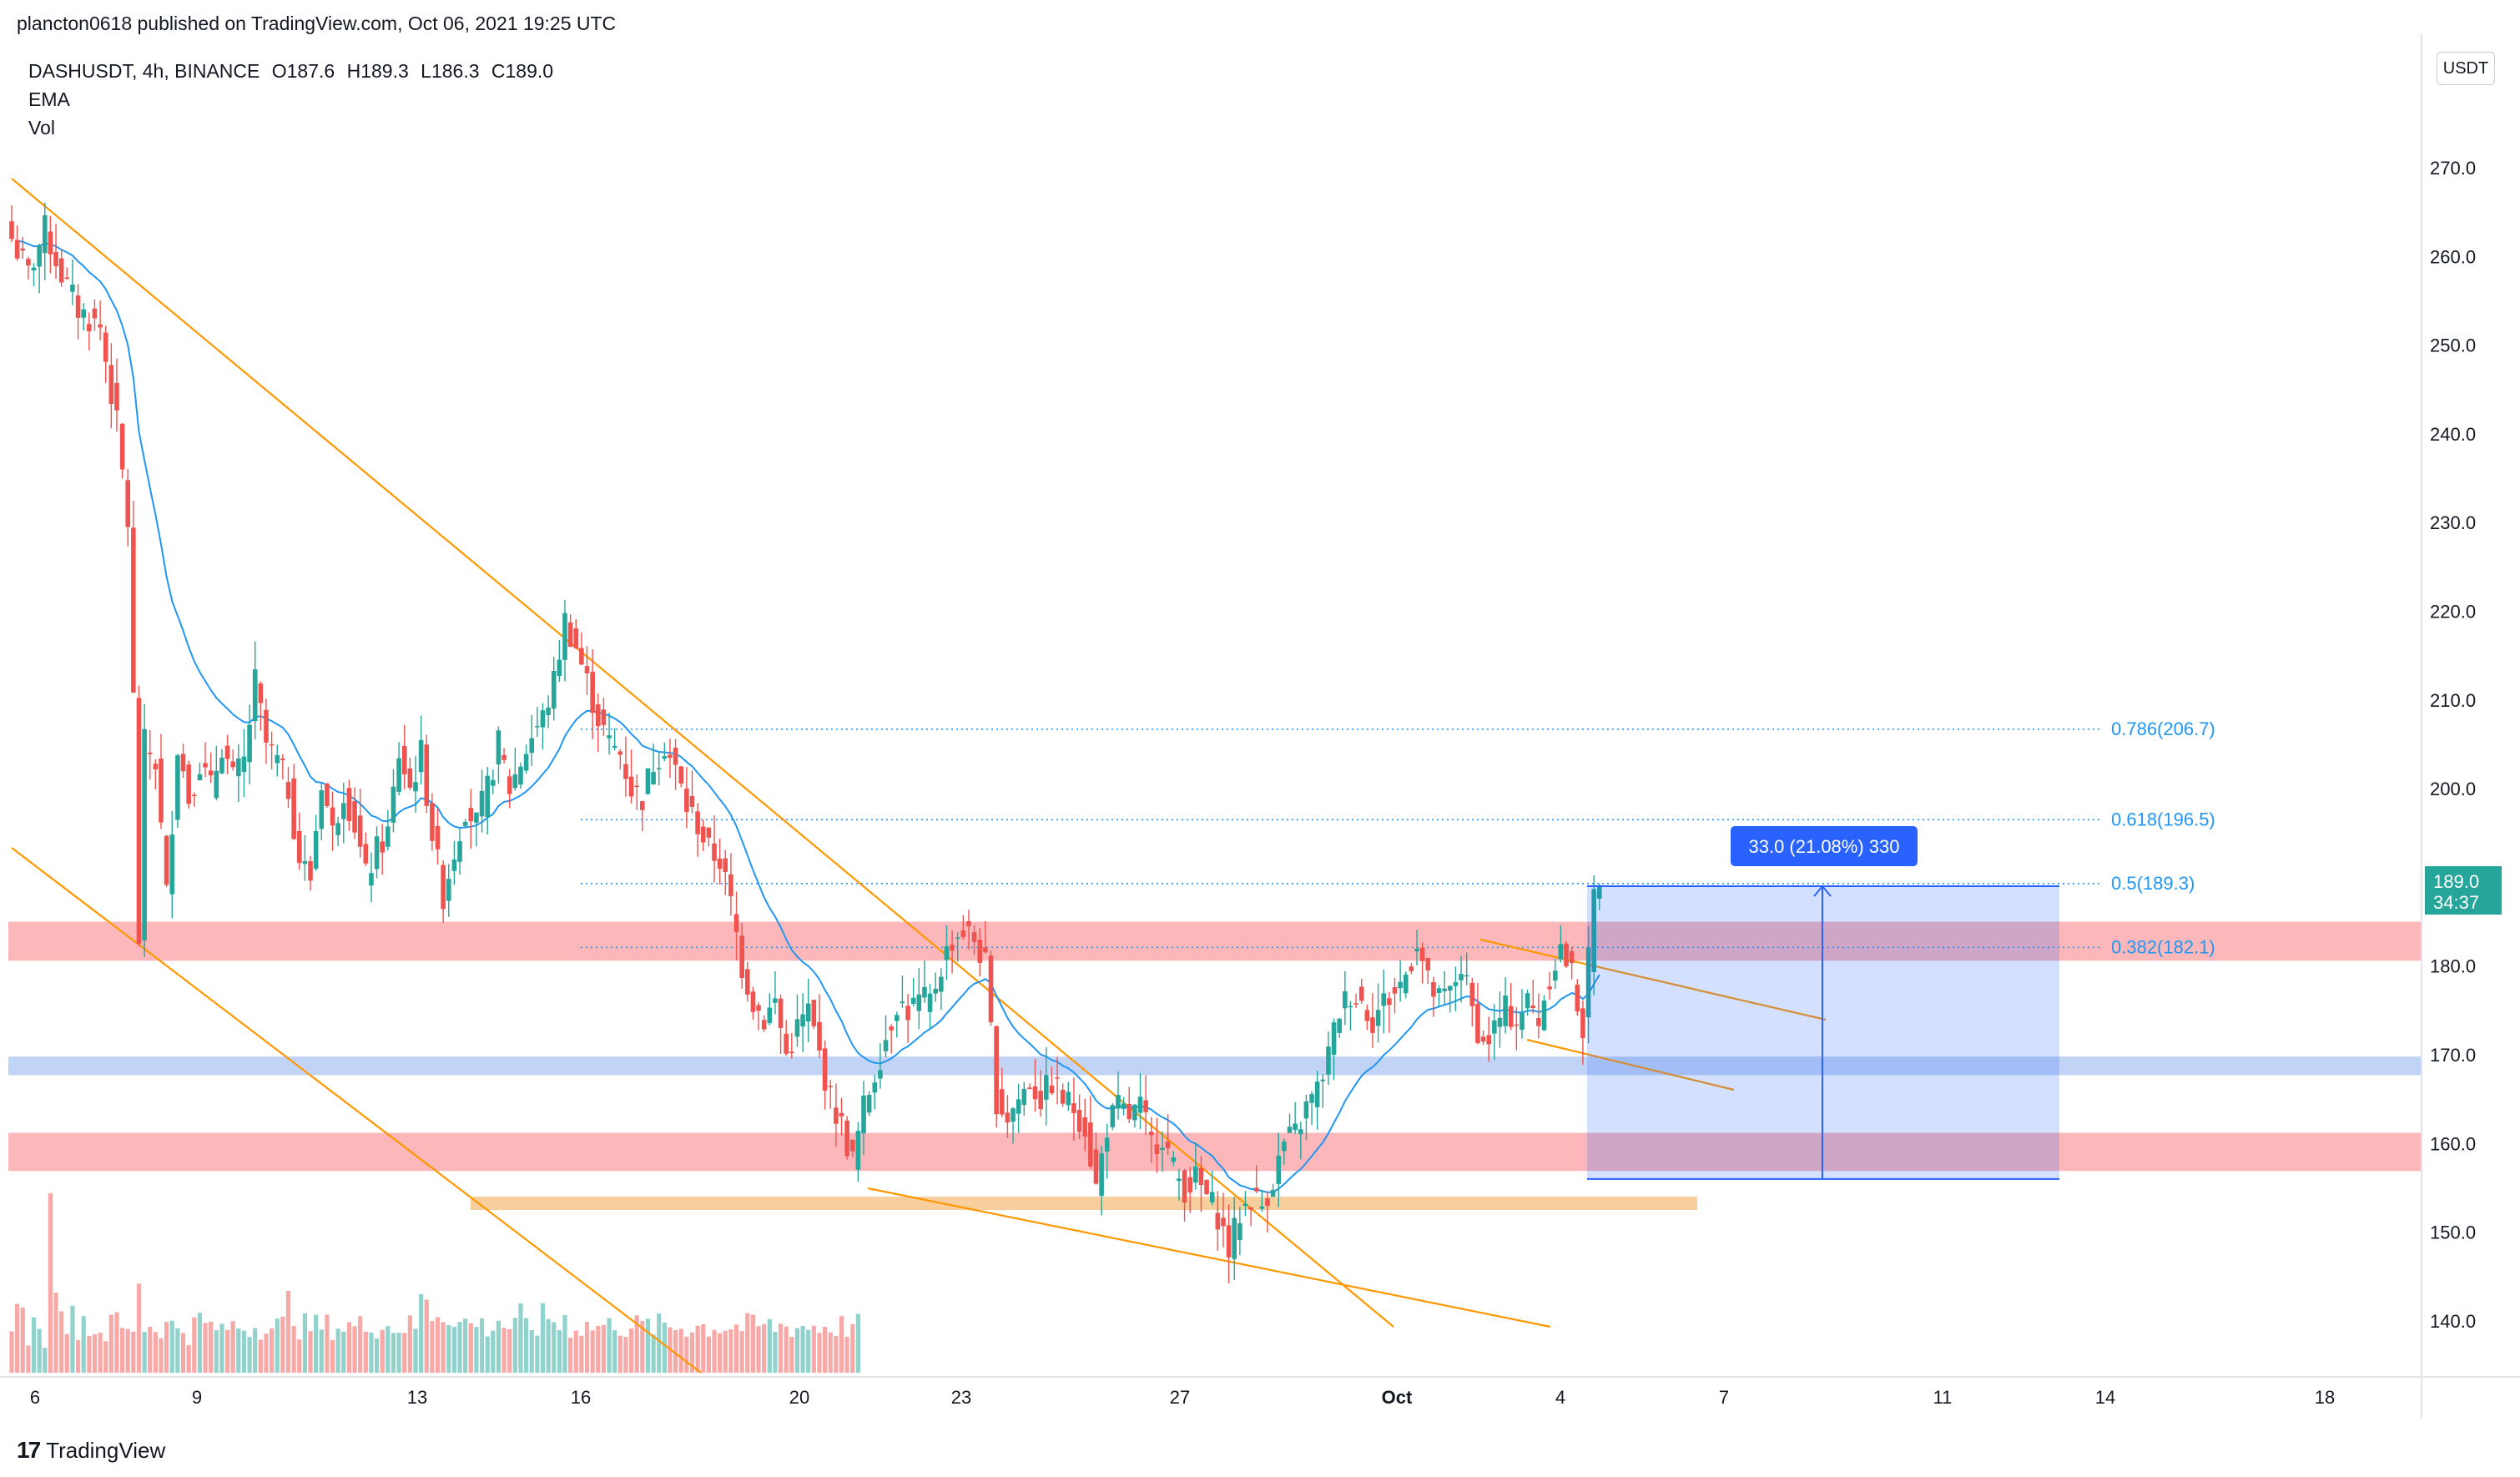 The height and width of the screenshot is (1477, 2520). What do you see at coordinates (2466, 68) in the screenshot?
I see `currency-button: USDT` at bounding box center [2466, 68].